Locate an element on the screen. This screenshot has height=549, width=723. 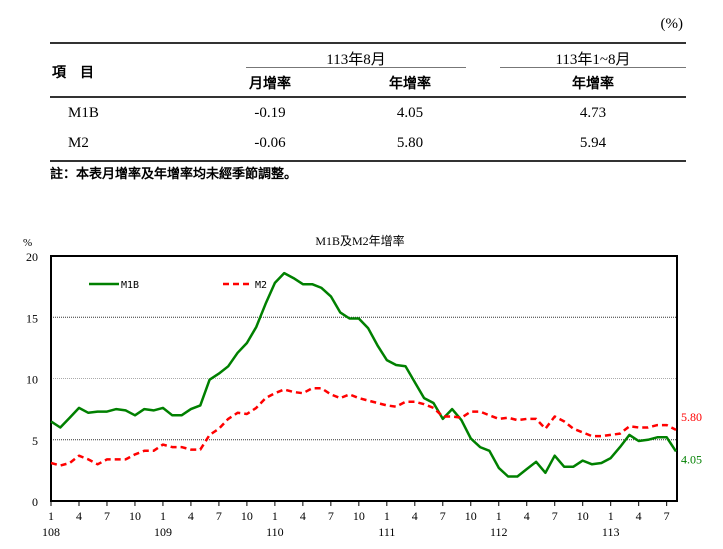
legend-label: M2 is located at coordinates (261, 285).